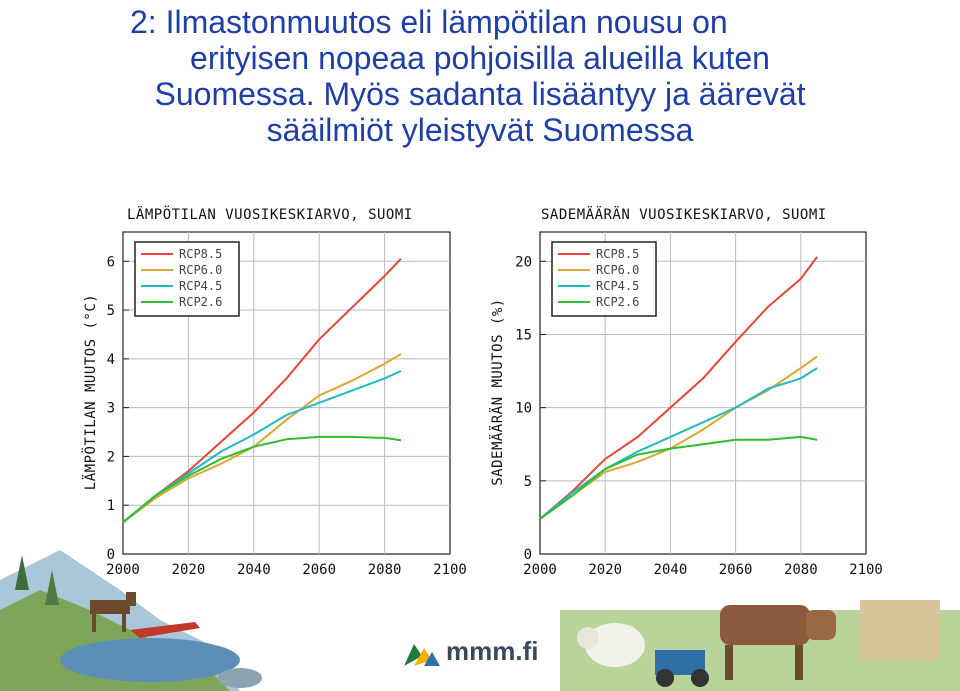 The height and width of the screenshot is (691, 960). What do you see at coordinates (111, 360) in the screenshot?
I see `y-tick-label: 4` at bounding box center [111, 360].